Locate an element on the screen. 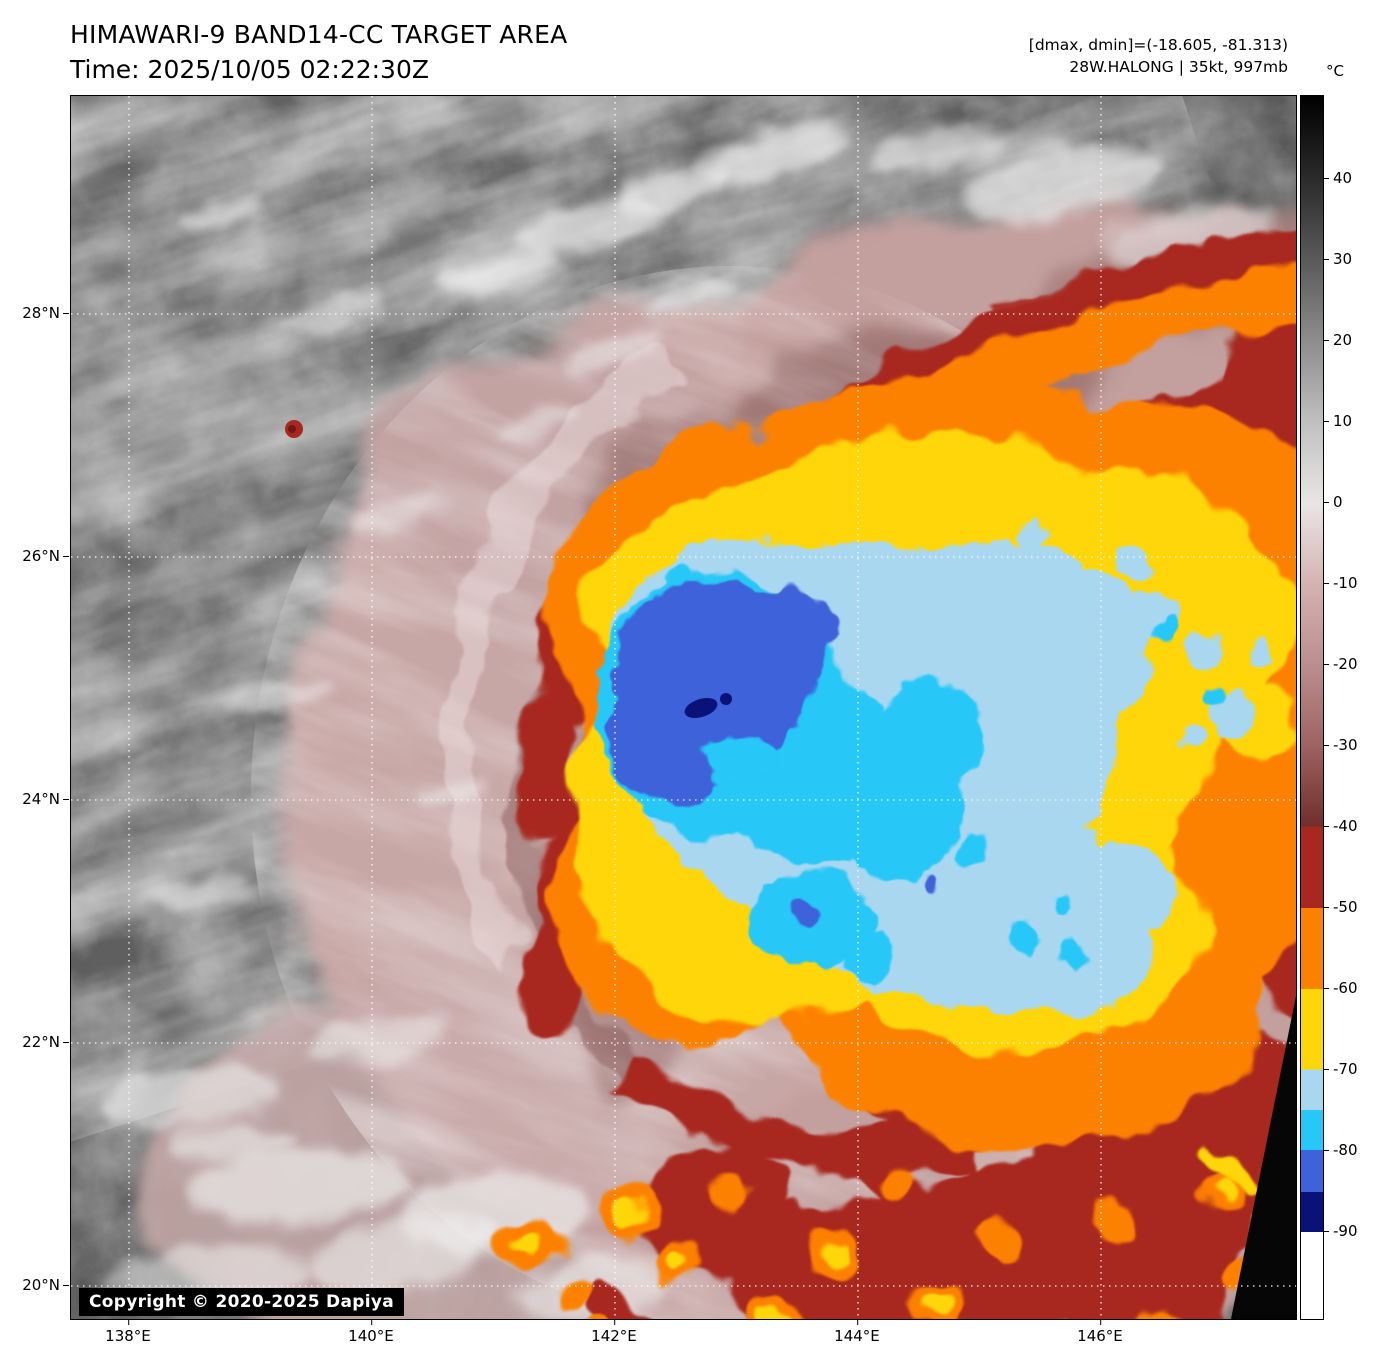 This screenshot has width=1390, height=1359. colorbar-tick: -50 is located at coordinates (1341, 907).